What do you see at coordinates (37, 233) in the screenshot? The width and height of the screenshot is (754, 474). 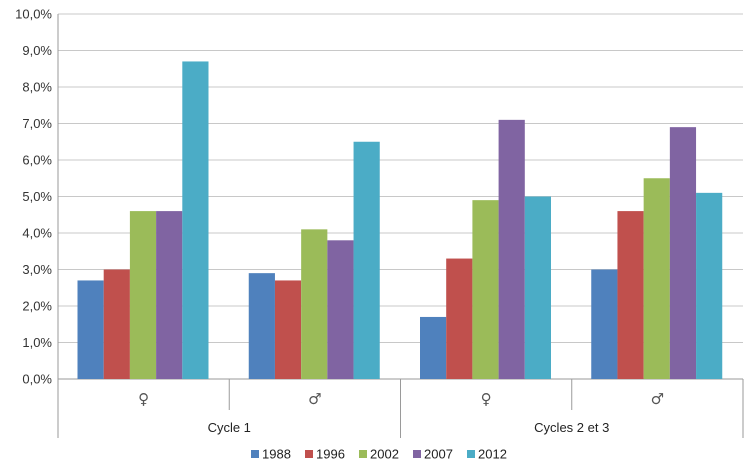 I see `y-tick-label: 4,0%` at bounding box center [37, 233].